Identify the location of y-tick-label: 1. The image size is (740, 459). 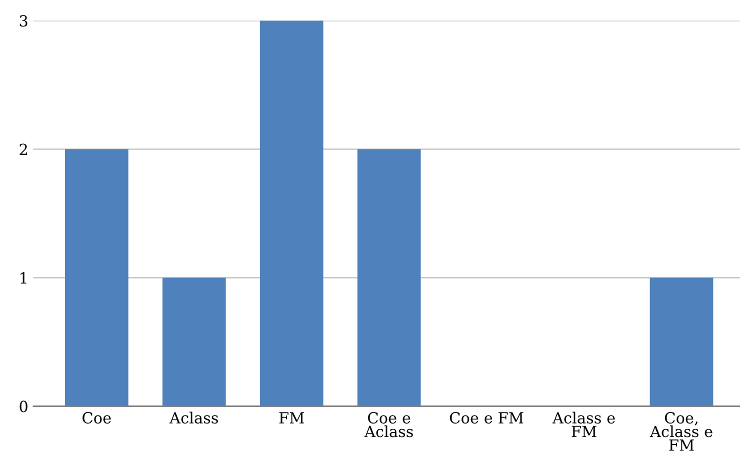
(23, 278).